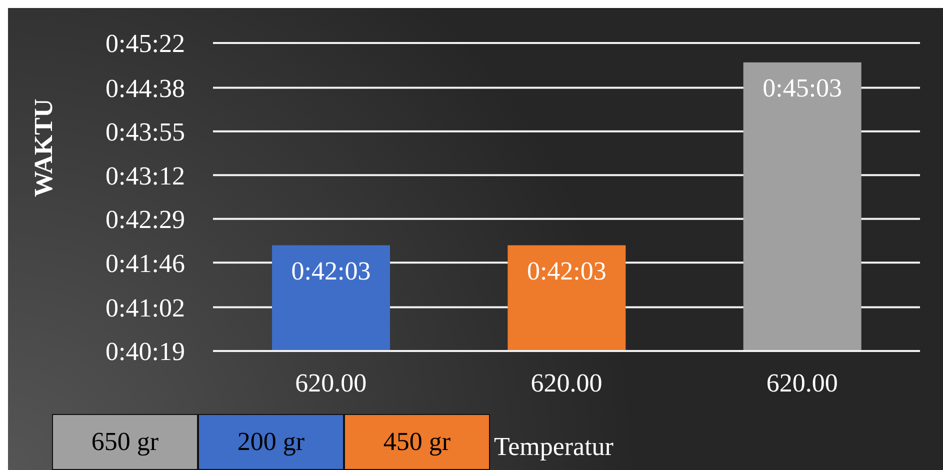  What do you see at coordinates (145, 88) in the screenshot?
I see `y-tick-label: 0:44:38` at bounding box center [145, 88].